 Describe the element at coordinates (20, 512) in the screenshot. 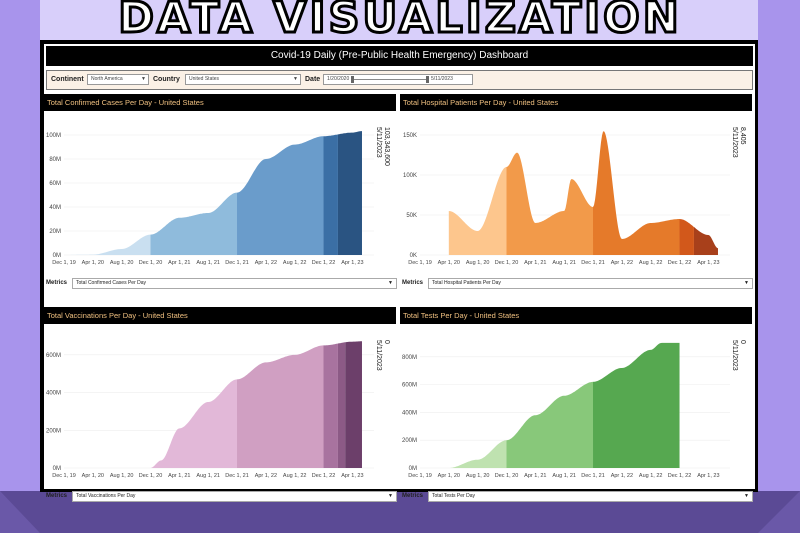

I see `background-corner-left` at that location.